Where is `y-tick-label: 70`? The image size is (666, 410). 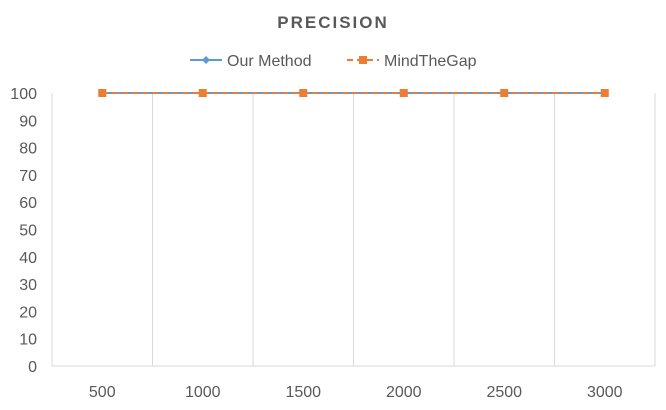 y-tick-label: 70 is located at coordinates (28, 176).